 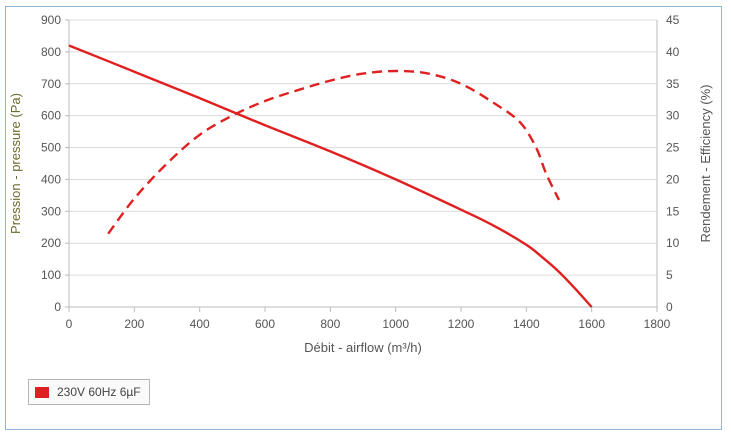 What do you see at coordinates (673, 116) in the screenshot?
I see `y2-tick-label: 30` at bounding box center [673, 116].